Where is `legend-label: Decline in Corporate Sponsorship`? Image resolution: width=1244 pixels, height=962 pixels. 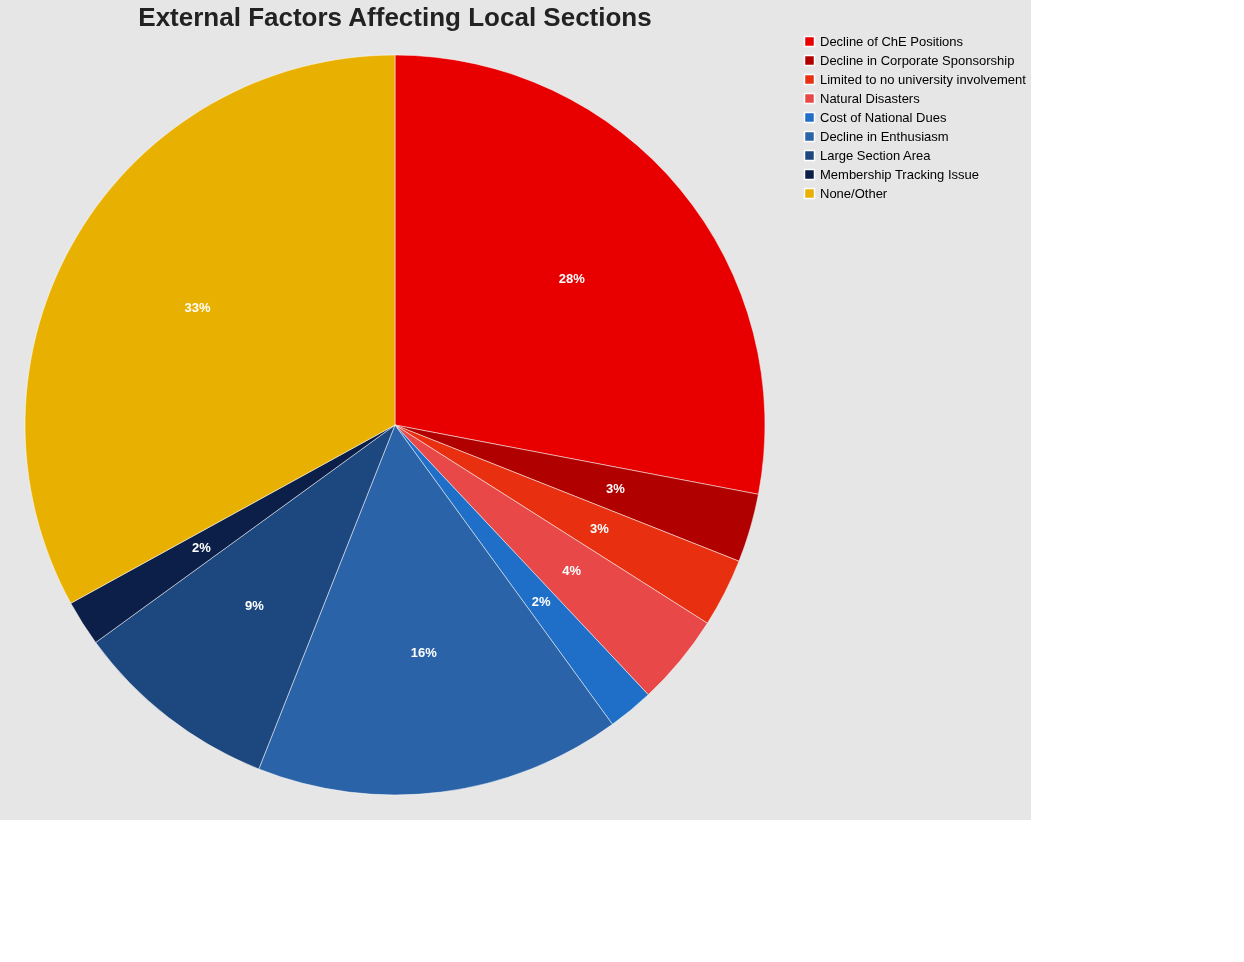
legend-label: Decline in Corporate Sponsorship is located at coordinates (917, 60).